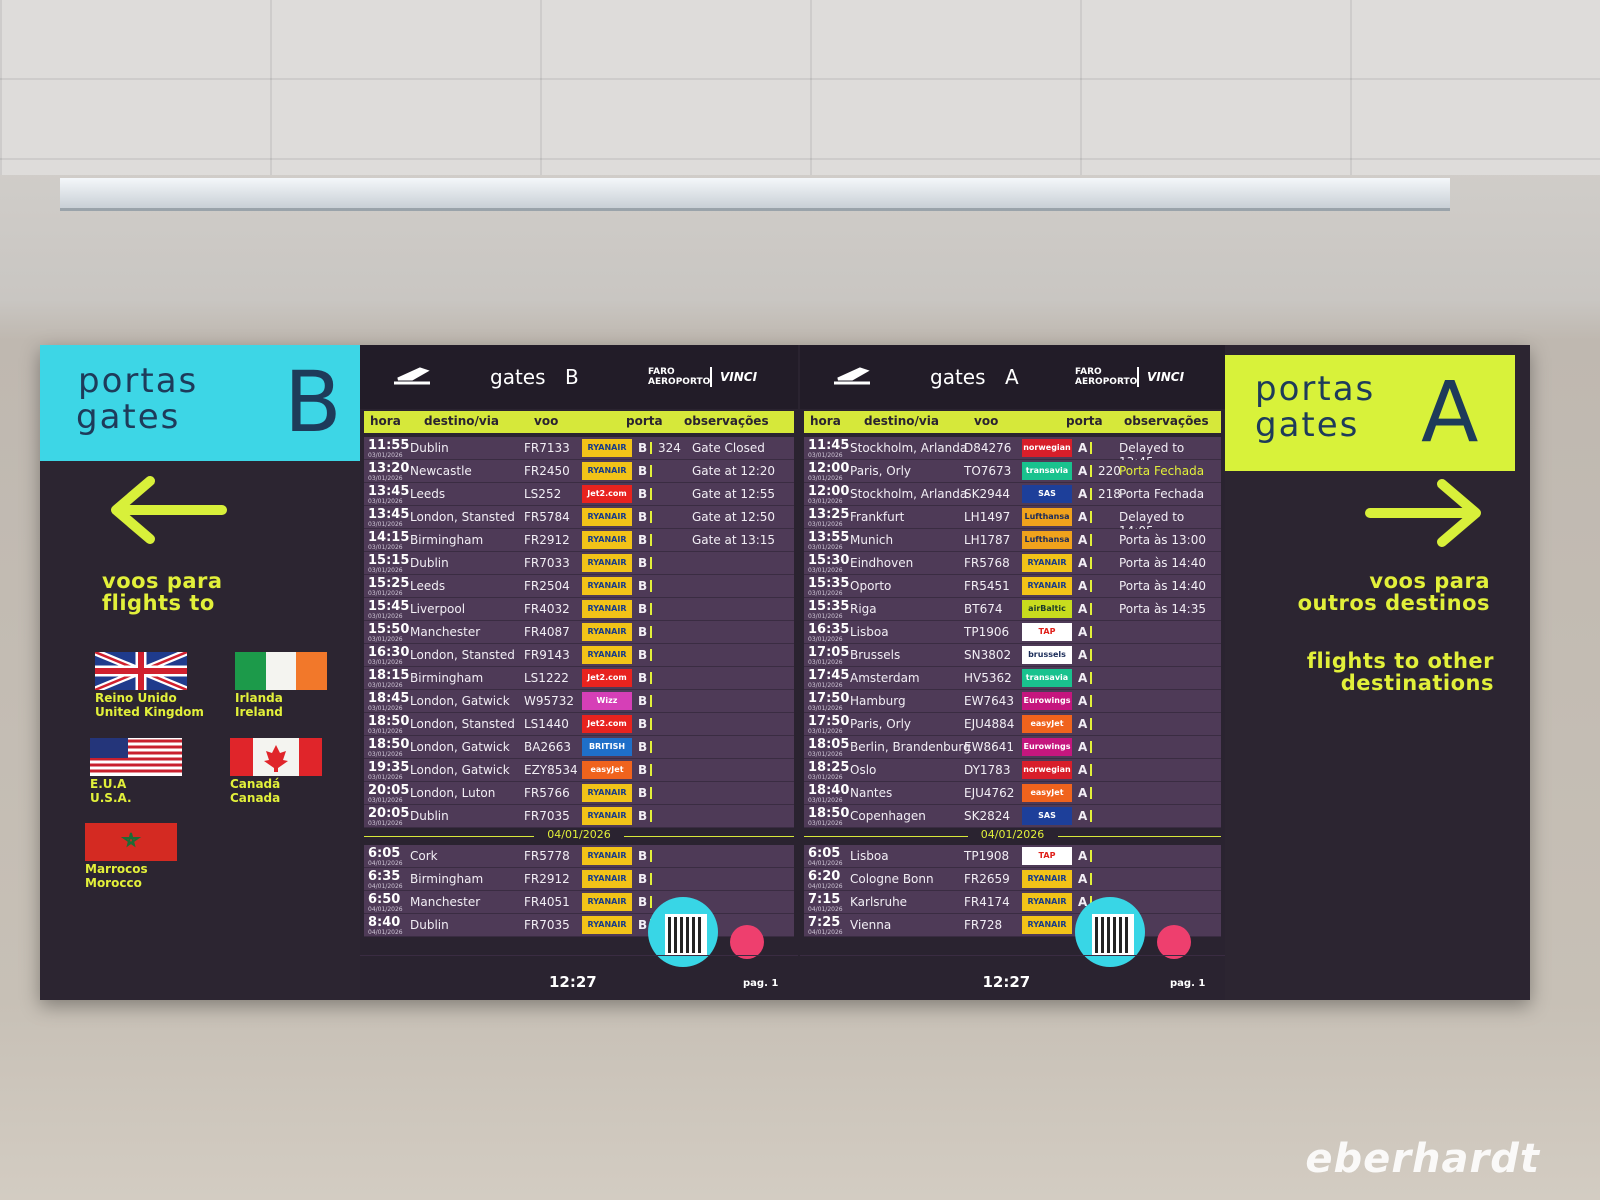  I want to click on flag-morocco, so click(131, 842).